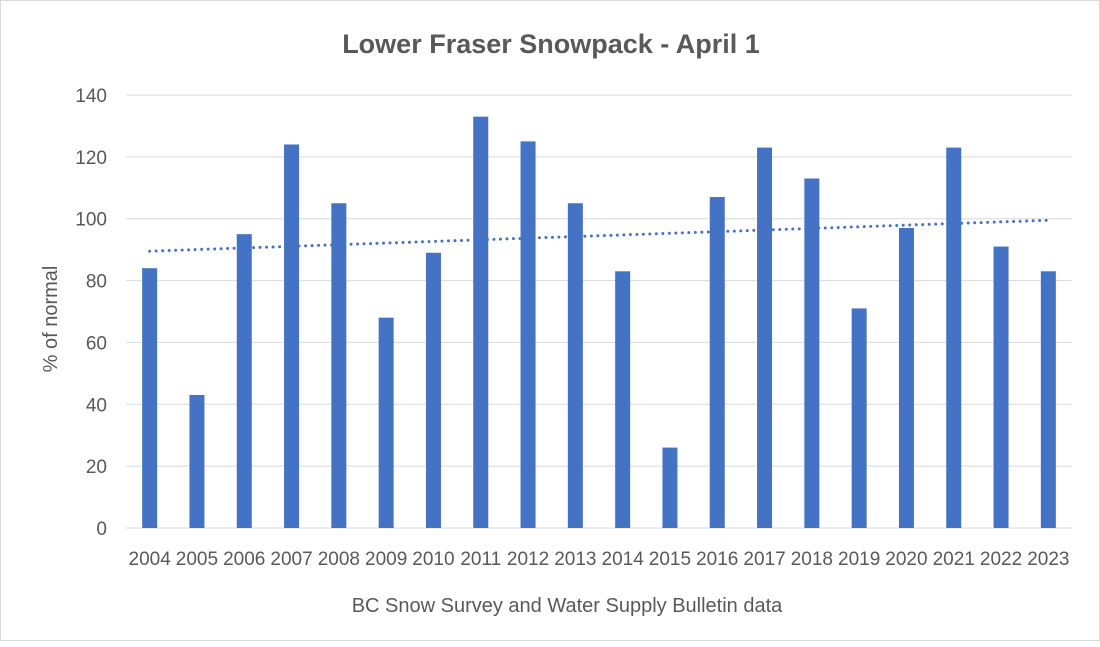  What do you see at coordinates (481, 322) in the screenshot?
I see `bar-2011` at bounding box center [481, 322].